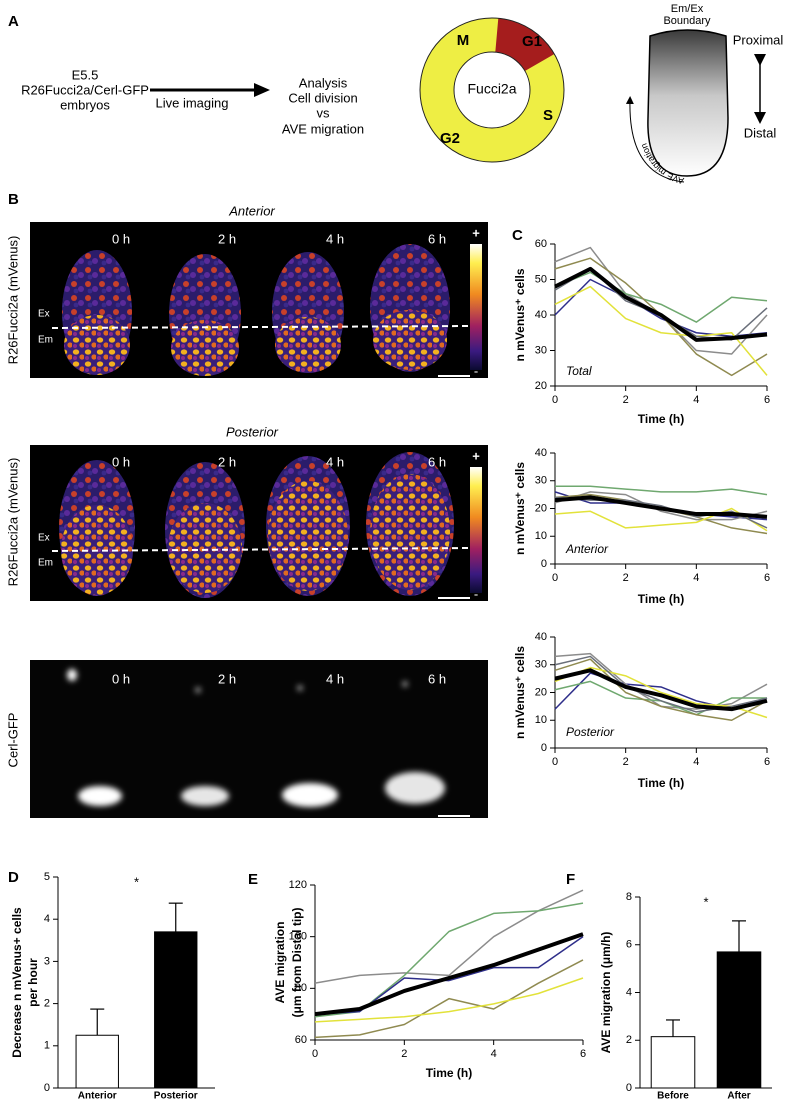 The image size is (789, 1104). I want to click on scale-label: +, so click(476, 232).